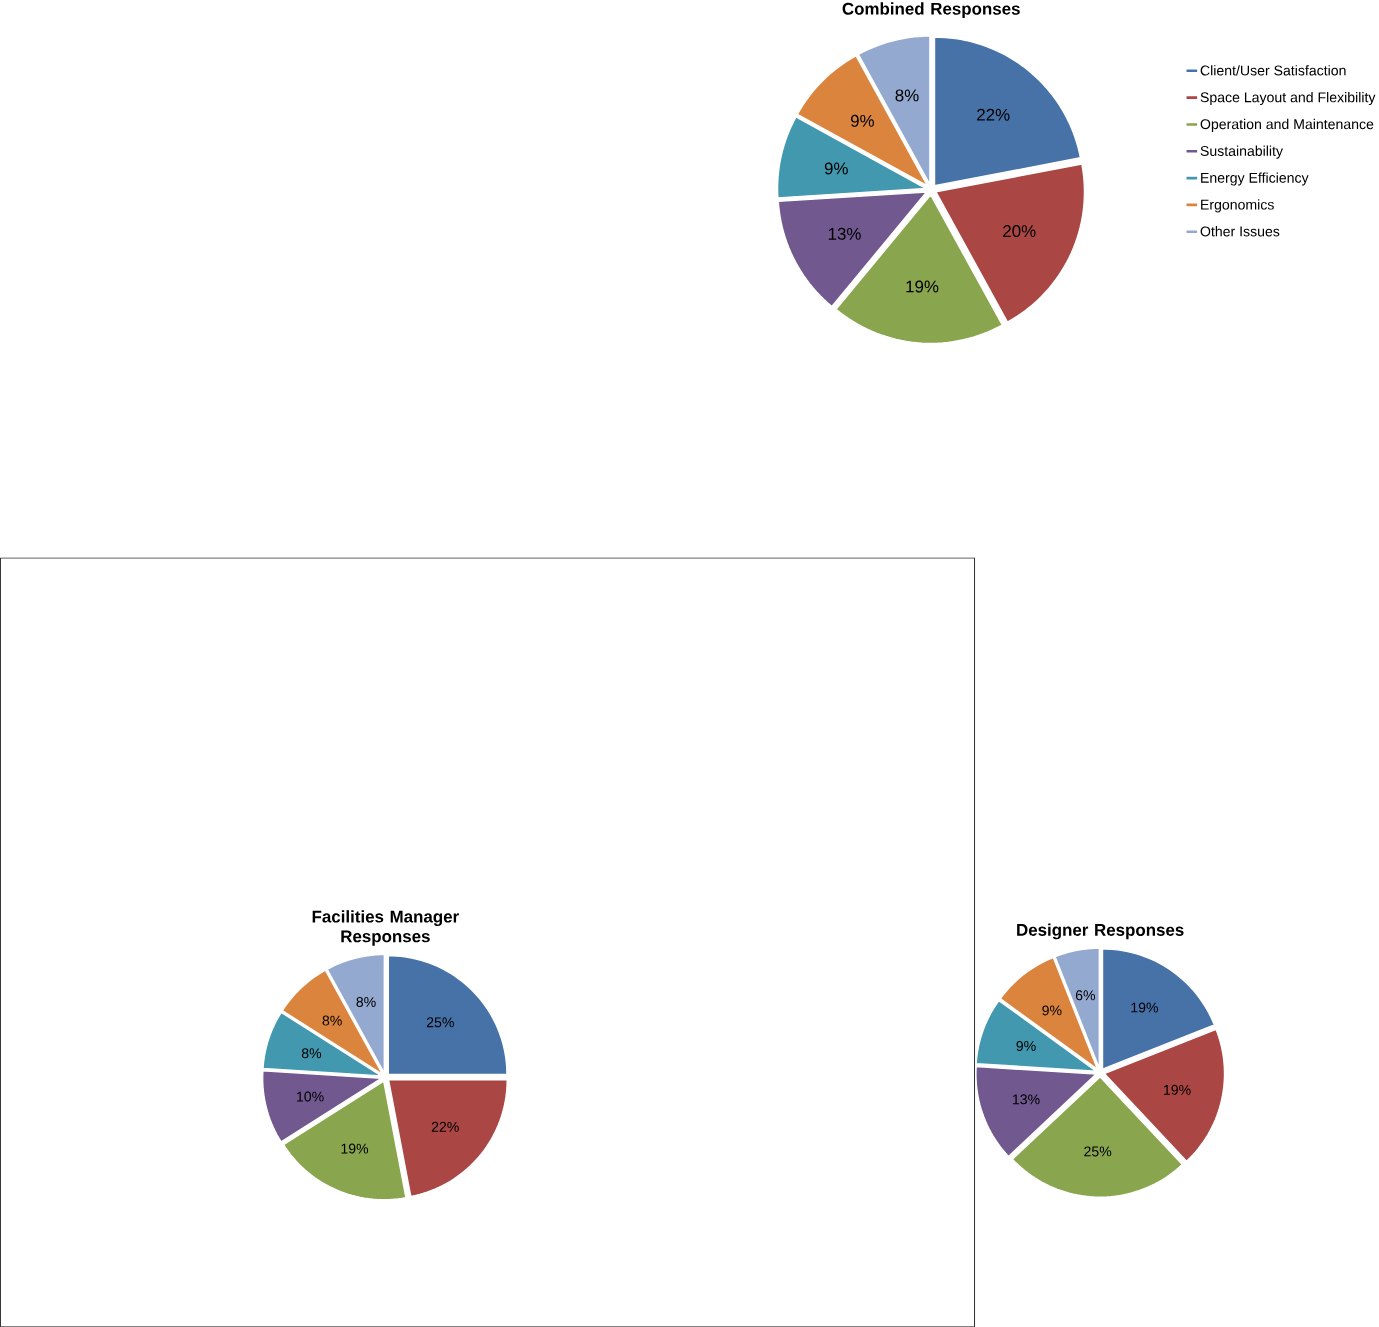 The height and width of the screenshot is (1327, 1379). Describe the element at coordinates (1241, 152) in the screenshot. I see `legend-label: Sustainability` at that location.